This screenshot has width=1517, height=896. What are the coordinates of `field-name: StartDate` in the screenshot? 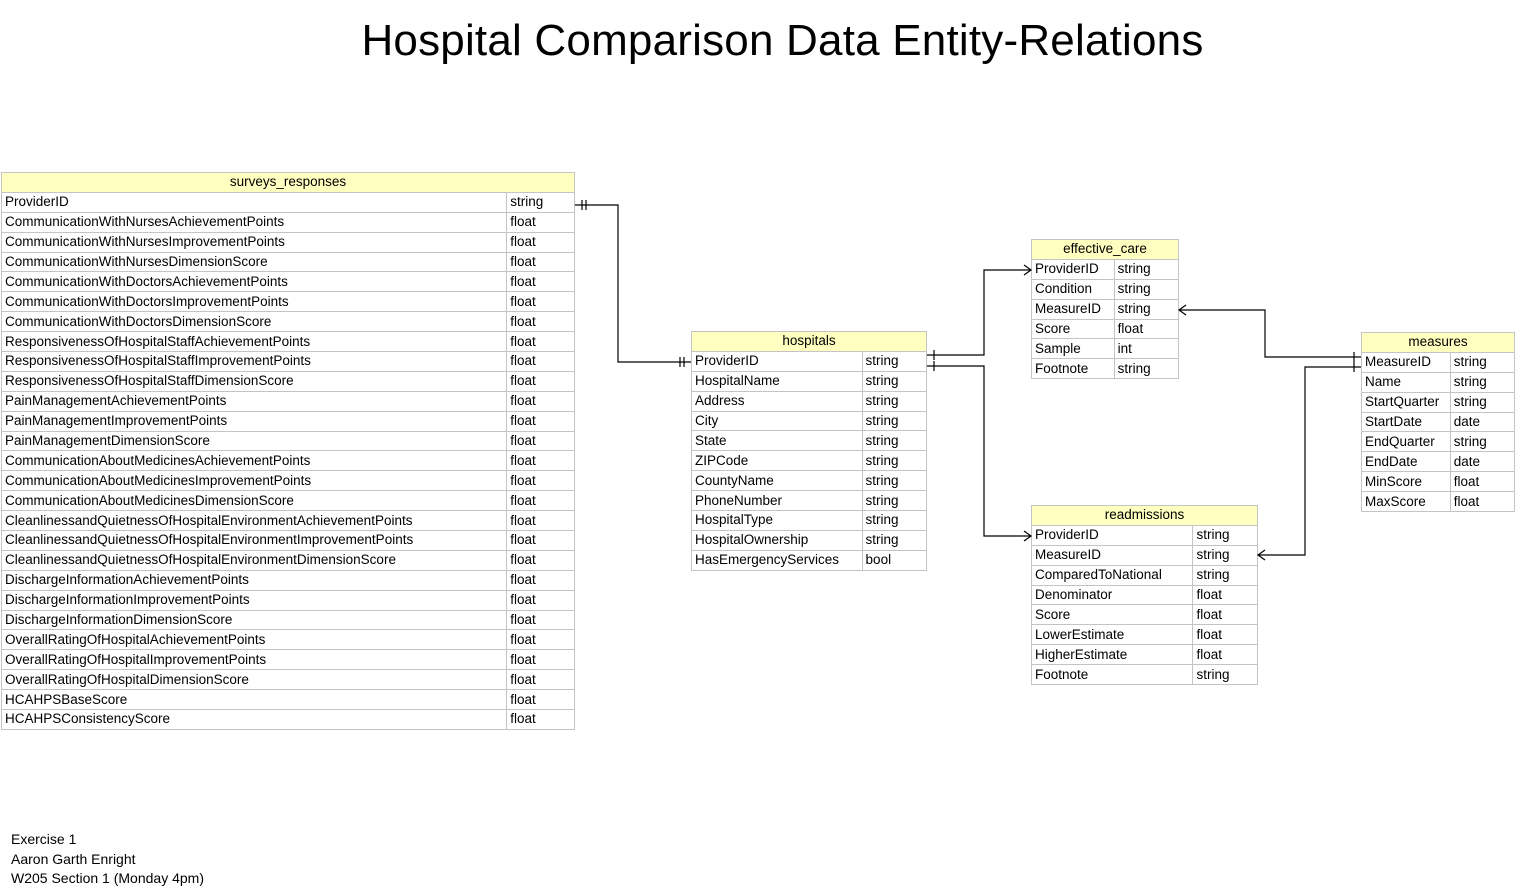 It's located at (1406, 422).